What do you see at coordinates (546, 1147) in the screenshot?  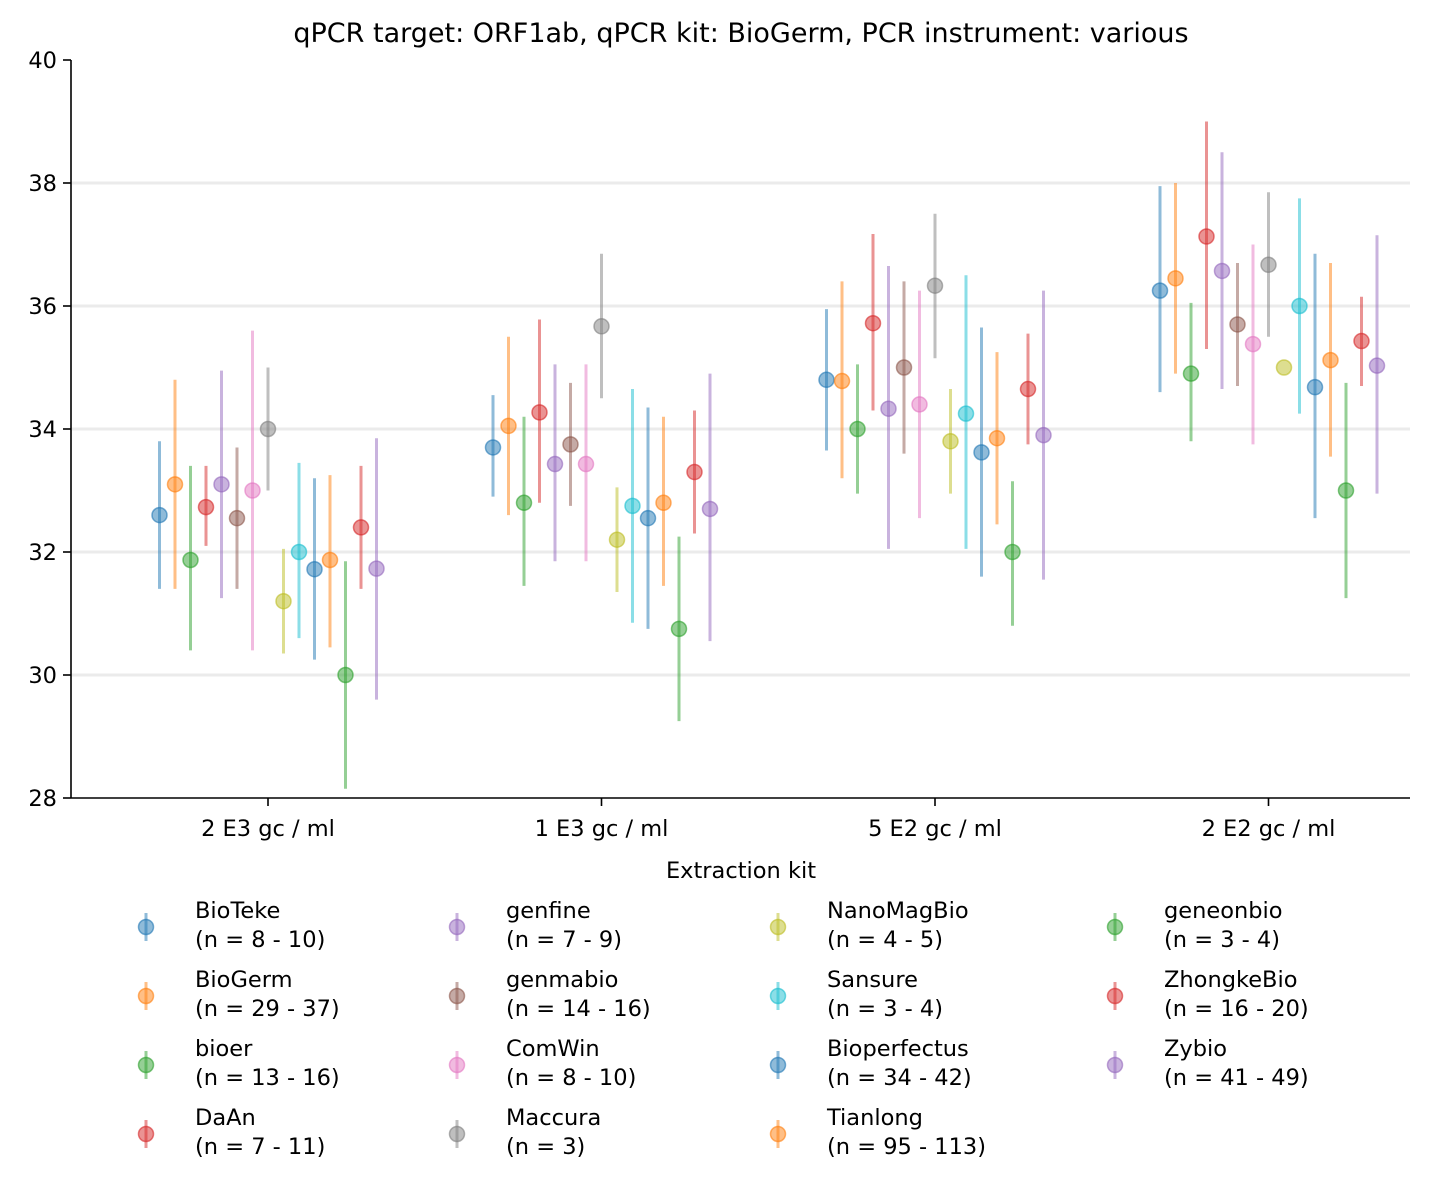 I see `legend-count: (n = 3)` at bounding box center [546, 1147].